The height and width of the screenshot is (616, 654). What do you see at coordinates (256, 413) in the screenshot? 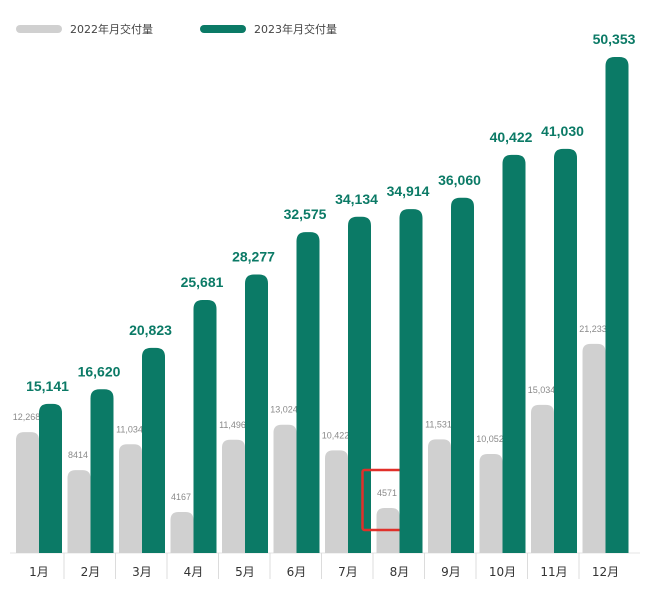
I see `bar-2023-5月` at bounding box center [256, 413].